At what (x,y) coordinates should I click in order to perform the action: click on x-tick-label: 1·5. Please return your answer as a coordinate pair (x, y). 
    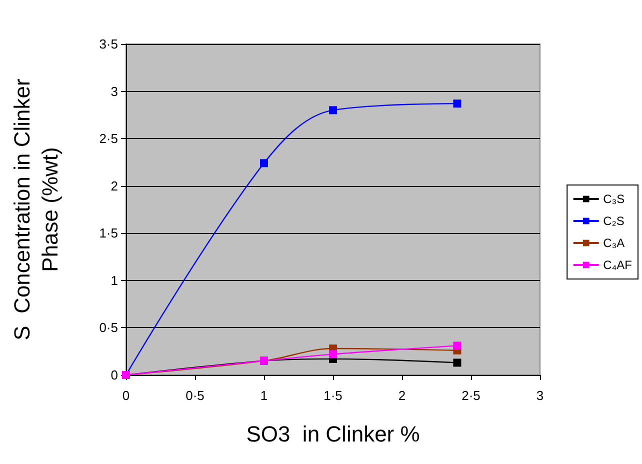
    Looking at the image, I should click on (333, 395).